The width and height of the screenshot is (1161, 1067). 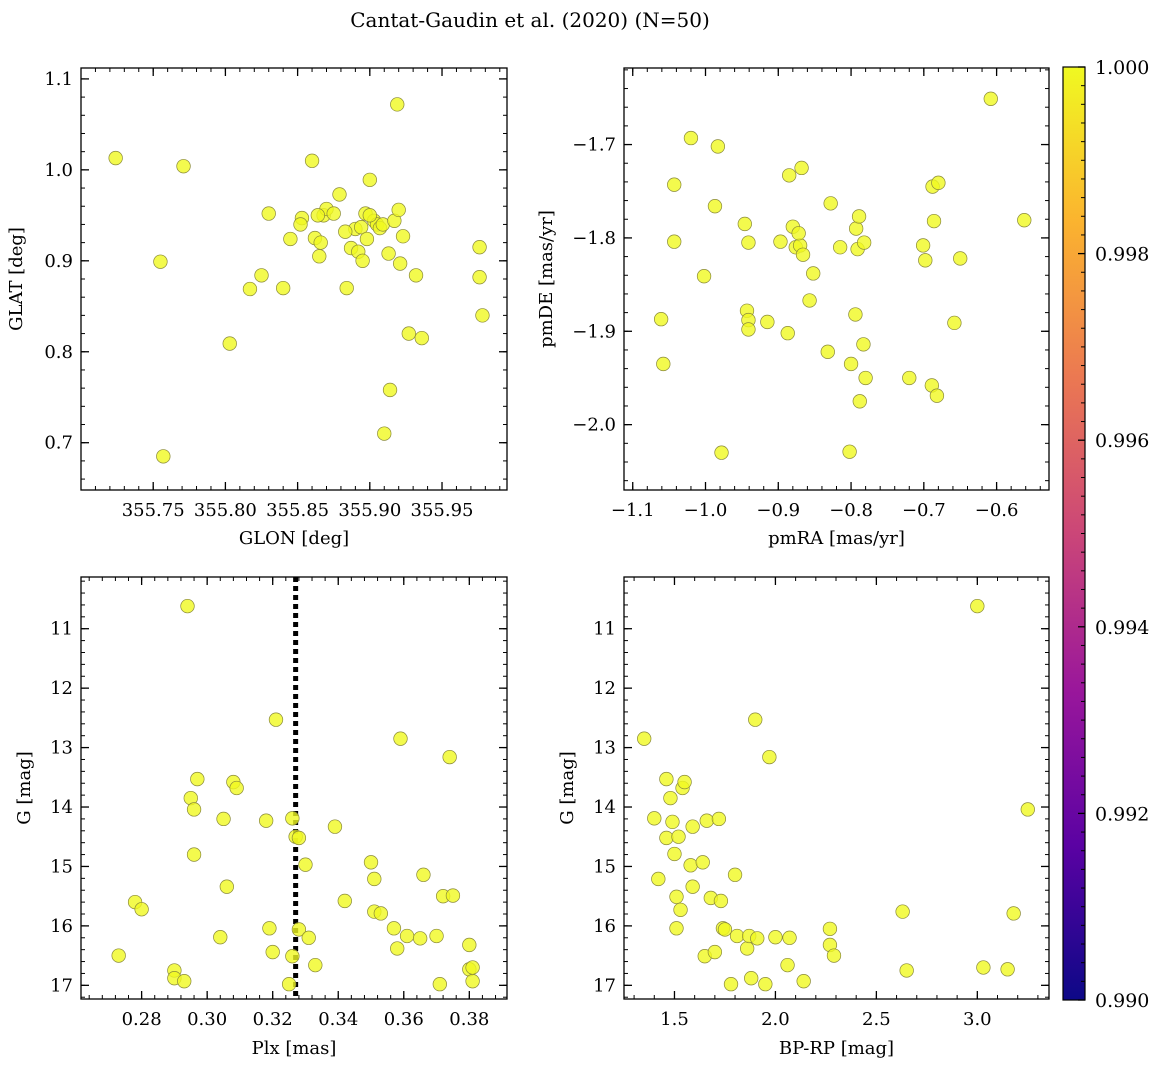 What do you see at coordinates (469, 1019) in the screenshot?
I see `x-tick-label: 0.38` at bounding box center [469, 1019].